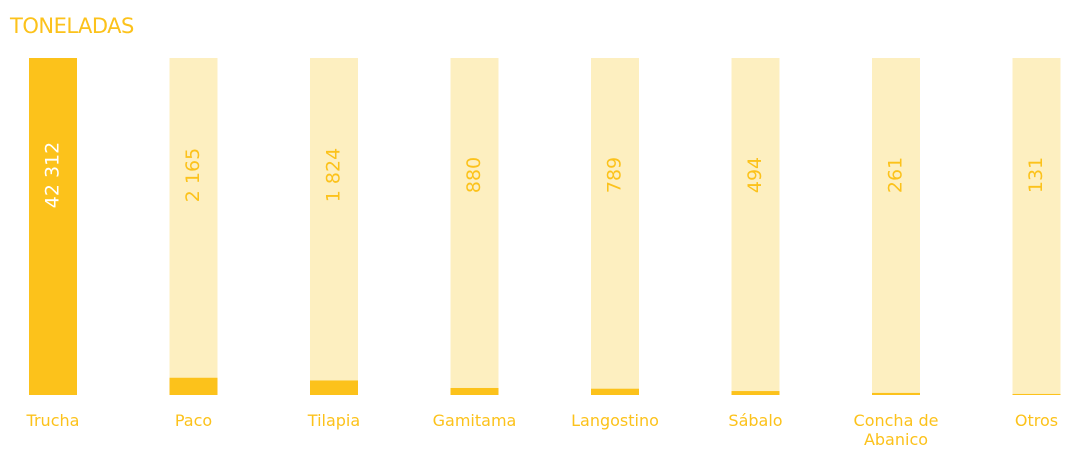 Image resolution: width=1068 pixels, height=453 pixels. I want to click on category-label: Tilapia, so click(334, 420).